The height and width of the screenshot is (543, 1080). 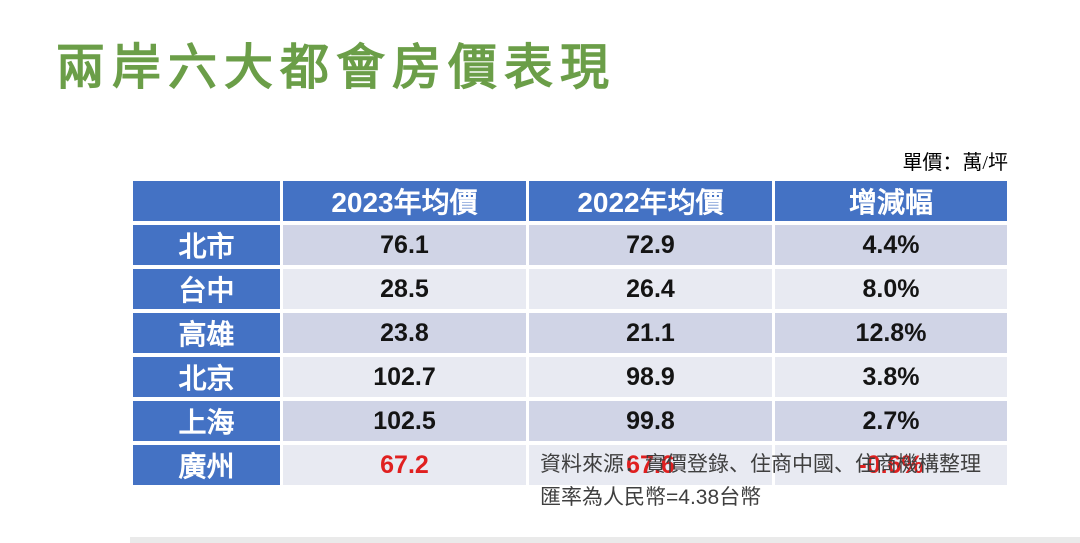 I want to click on bottom-bar, so click(x=605, y=540).